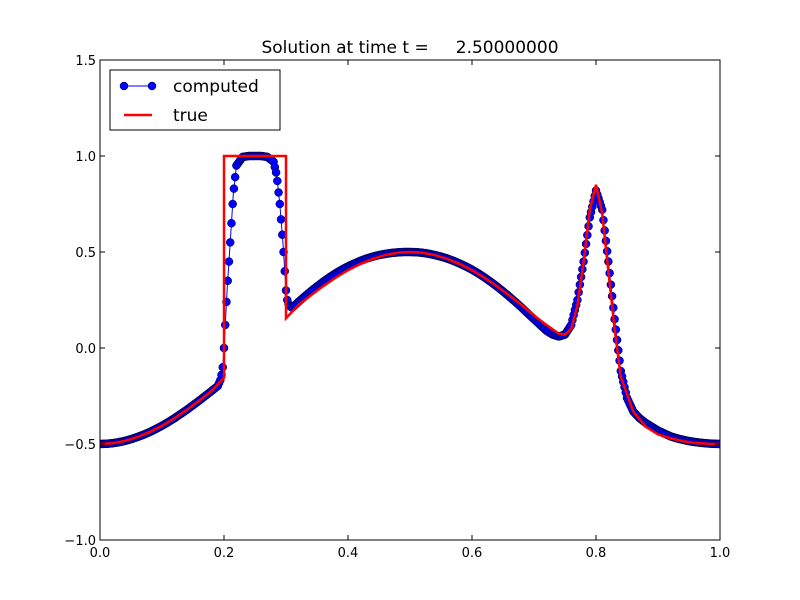 The image size is (800, 600). What do you see at coordinates (85, 349) in the screenshot?
I see `y-tick-label: 0.0` at bounding box center [85, 349].